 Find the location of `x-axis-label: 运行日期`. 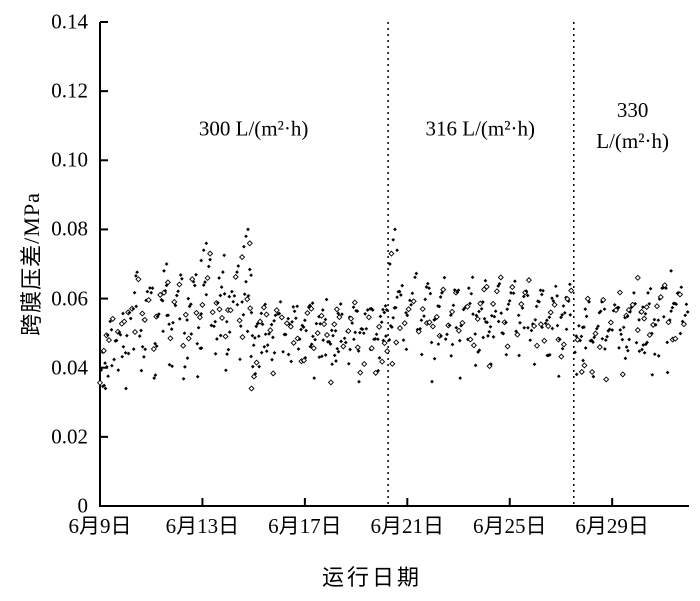

x-axis-label: 运行日期 is located at coordinates (372, 577).